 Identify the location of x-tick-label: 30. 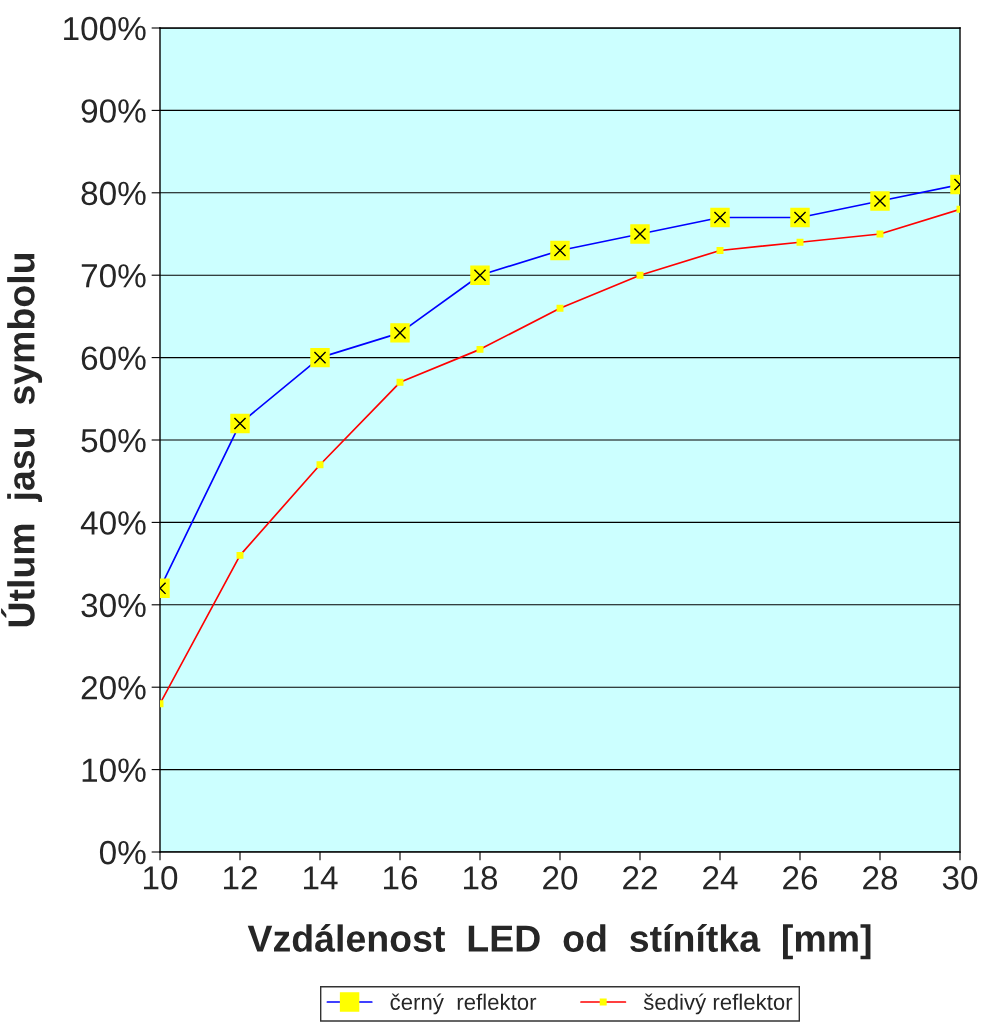
(960, 878).